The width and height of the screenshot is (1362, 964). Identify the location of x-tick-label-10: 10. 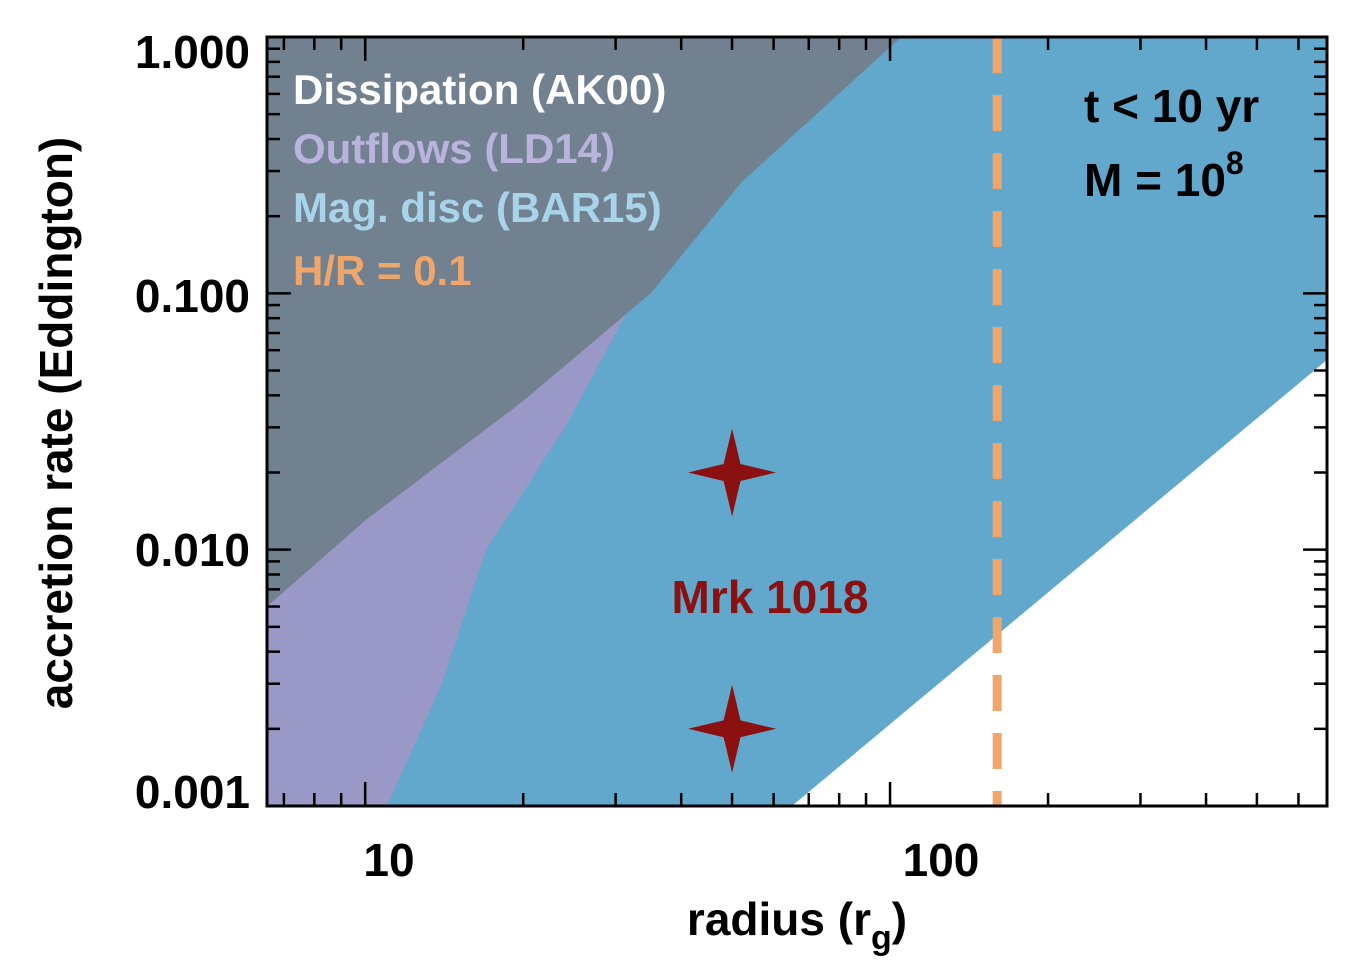
(388, 860).